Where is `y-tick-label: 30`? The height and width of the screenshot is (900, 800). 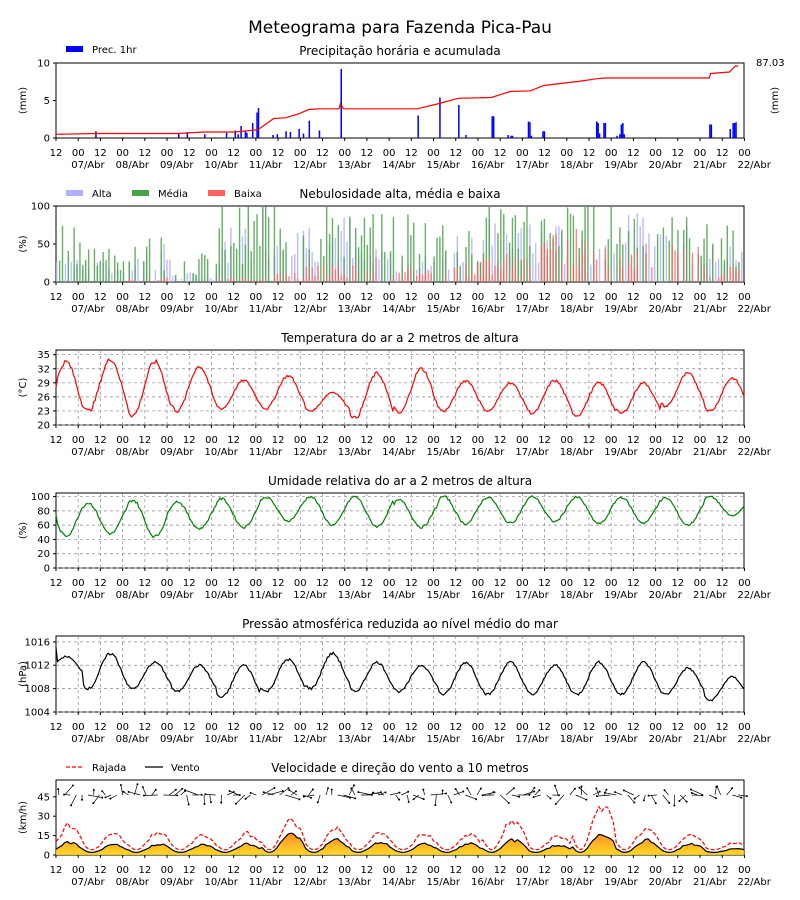
y-tick-label: 30 is located at coordinates (43, 817).